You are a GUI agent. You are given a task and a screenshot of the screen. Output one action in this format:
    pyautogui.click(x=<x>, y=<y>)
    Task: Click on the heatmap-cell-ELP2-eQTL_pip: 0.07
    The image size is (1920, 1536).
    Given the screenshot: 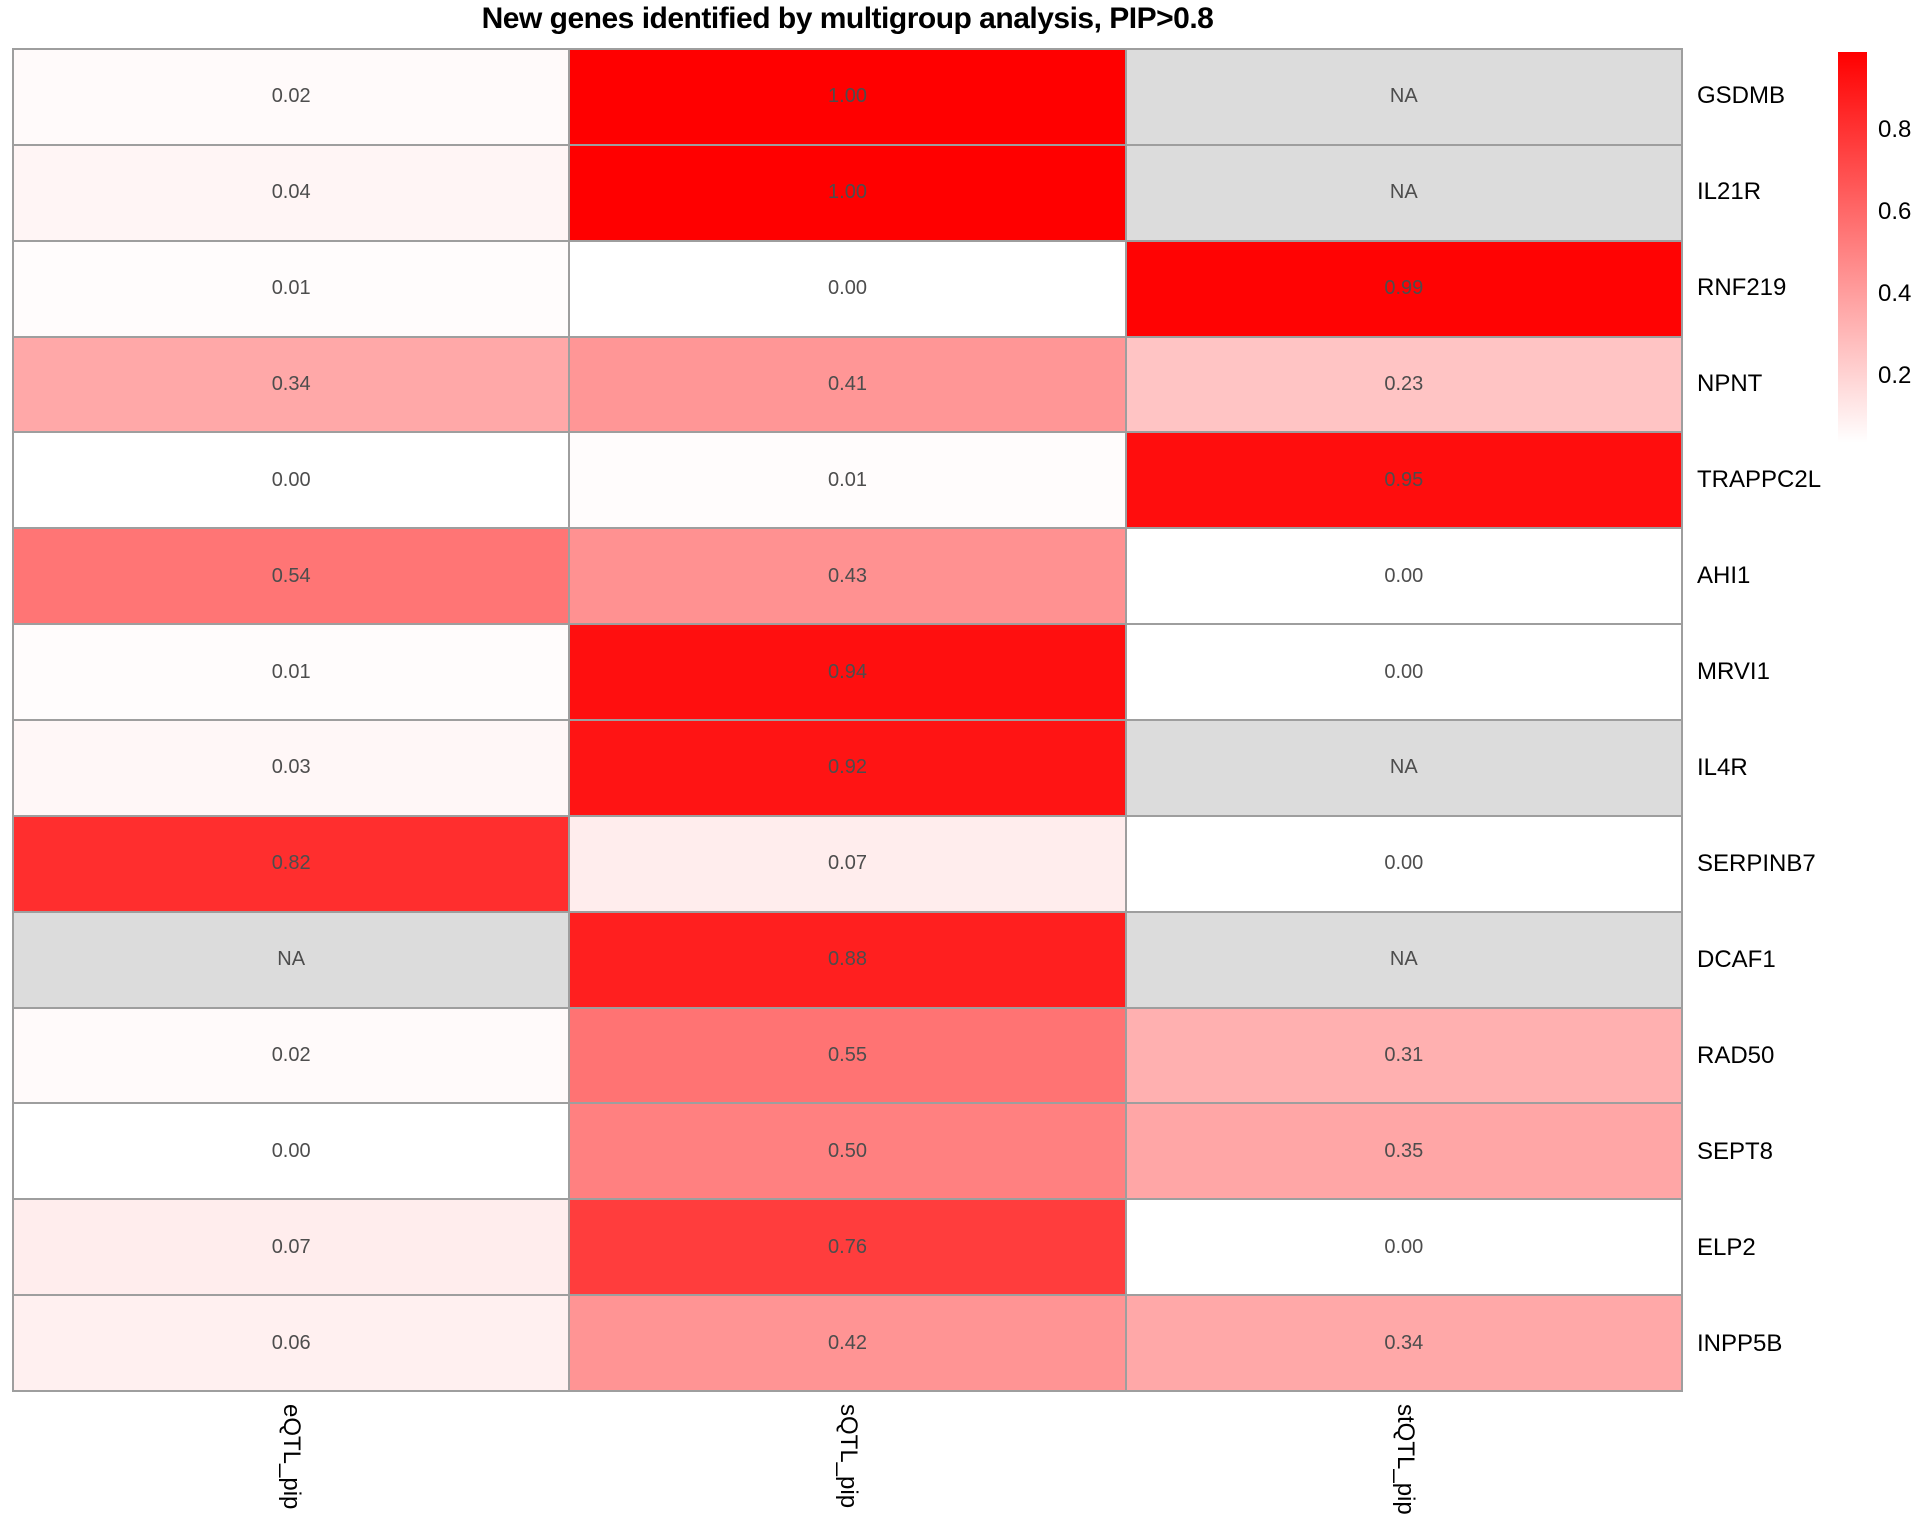 What is the action you would take?
    pyautogui.click(x=291, y=1247)
    